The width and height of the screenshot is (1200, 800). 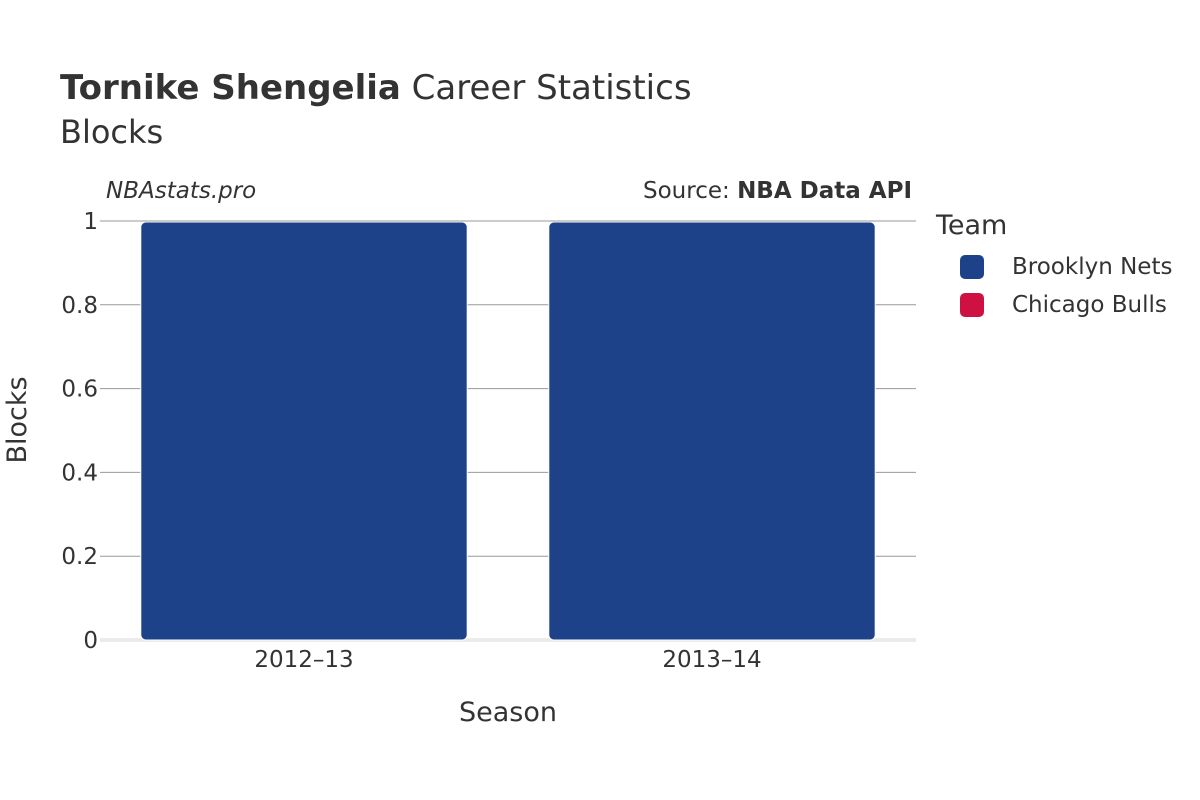 What do you see at coordinates (507, 660) in the screenshot?
I see `x-tick-labels: 2012–13 2013–14` at bounding box center [507, 660].